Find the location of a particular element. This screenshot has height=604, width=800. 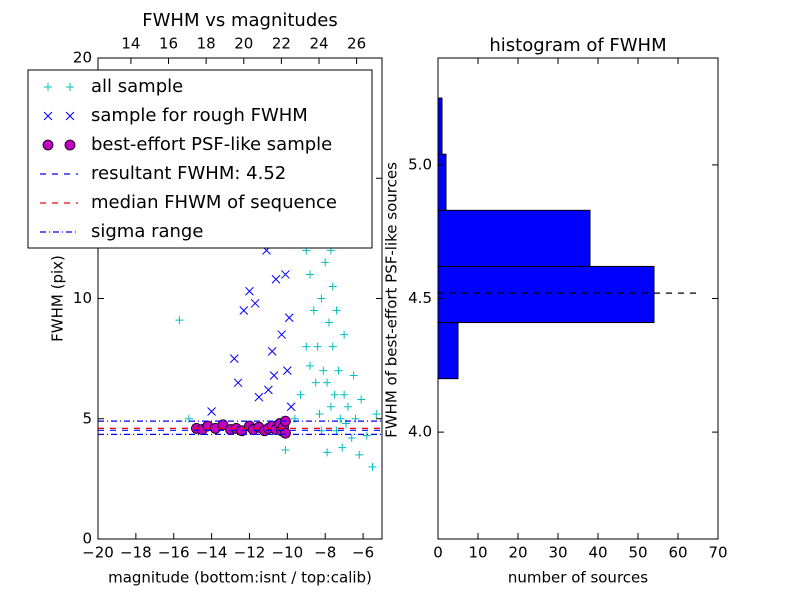

x-tick-label: 20 is located at coordinates (517, 553).